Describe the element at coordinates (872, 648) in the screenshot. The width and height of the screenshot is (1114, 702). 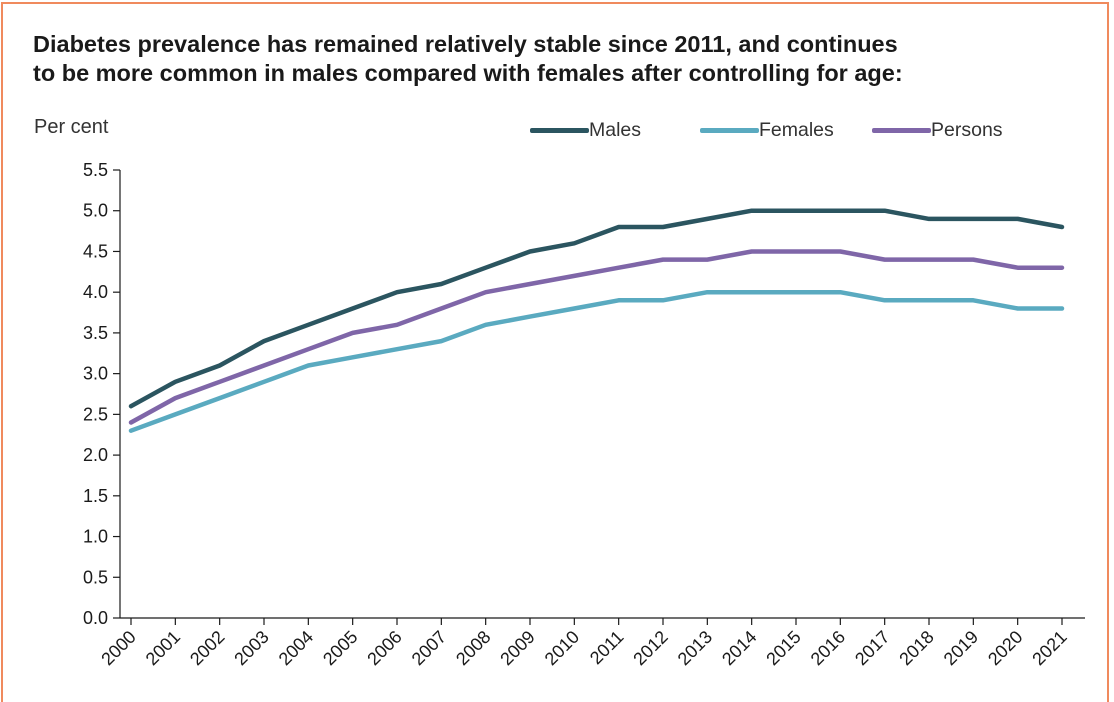
I see `x-tick-label: 2017` at that location.